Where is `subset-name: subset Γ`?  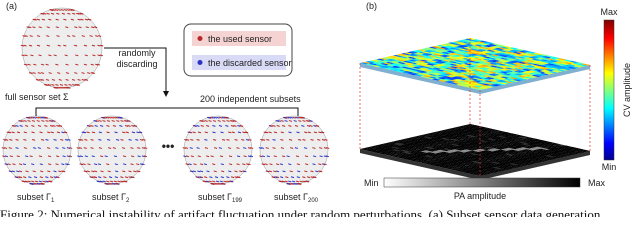 subset-name: subset Γ is located at coordinates (109, 197).